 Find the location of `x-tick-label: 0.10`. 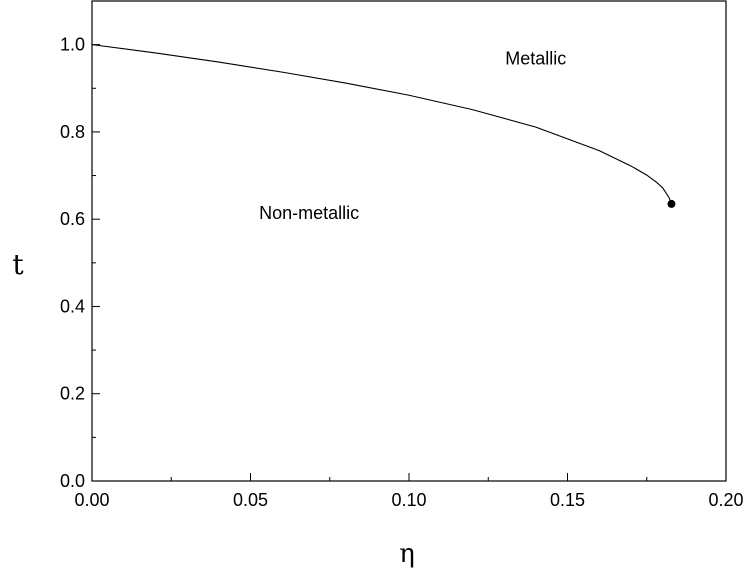

x-tick-label: 0.10 is located at coordinates (408, 500).